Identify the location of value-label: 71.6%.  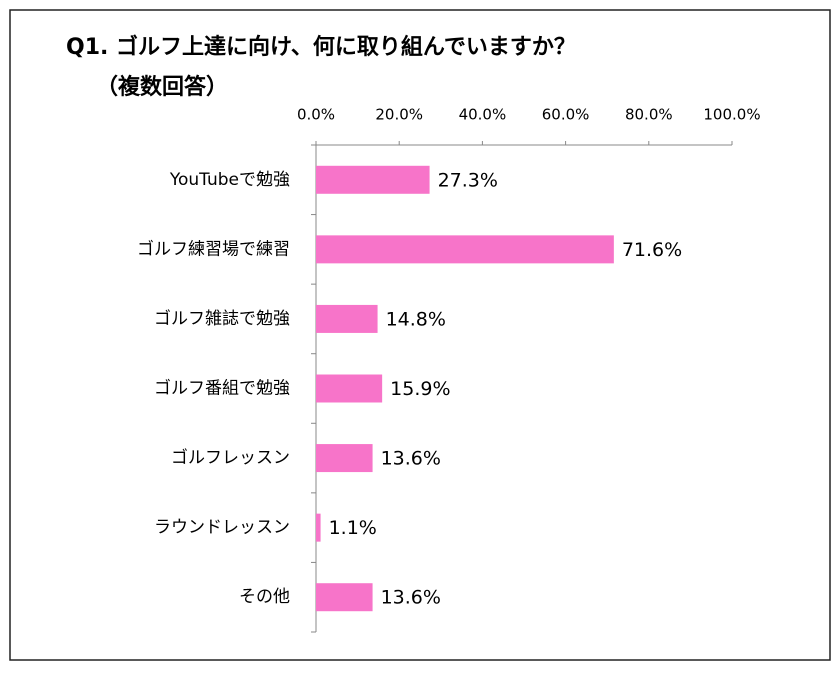
(652, 250).